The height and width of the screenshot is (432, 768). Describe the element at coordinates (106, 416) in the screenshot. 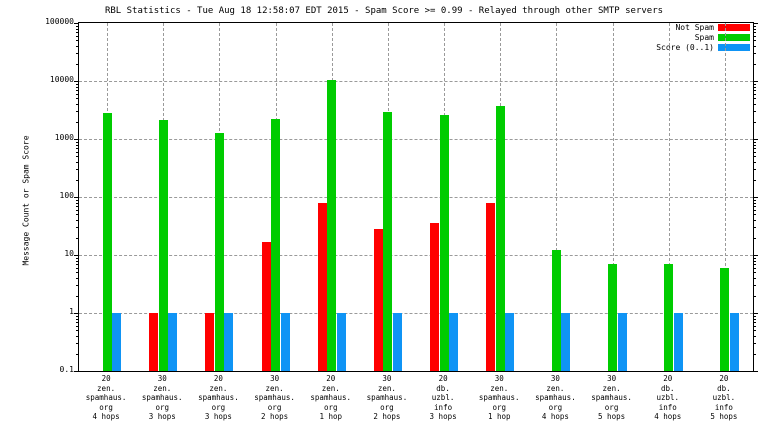

I see `x-axis-tick-label-line: 4 hops` at that location.